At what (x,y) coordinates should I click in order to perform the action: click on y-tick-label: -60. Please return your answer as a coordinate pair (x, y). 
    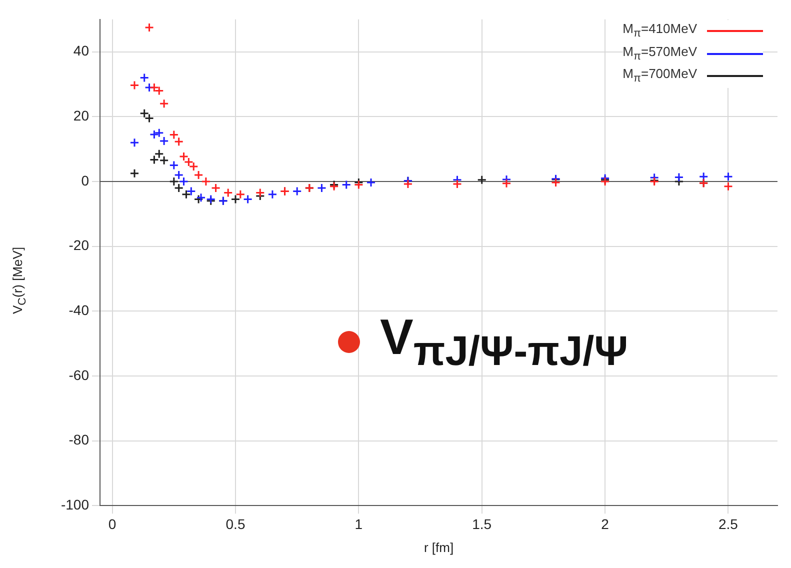
    Looking at the image, I should click on (79, 374).